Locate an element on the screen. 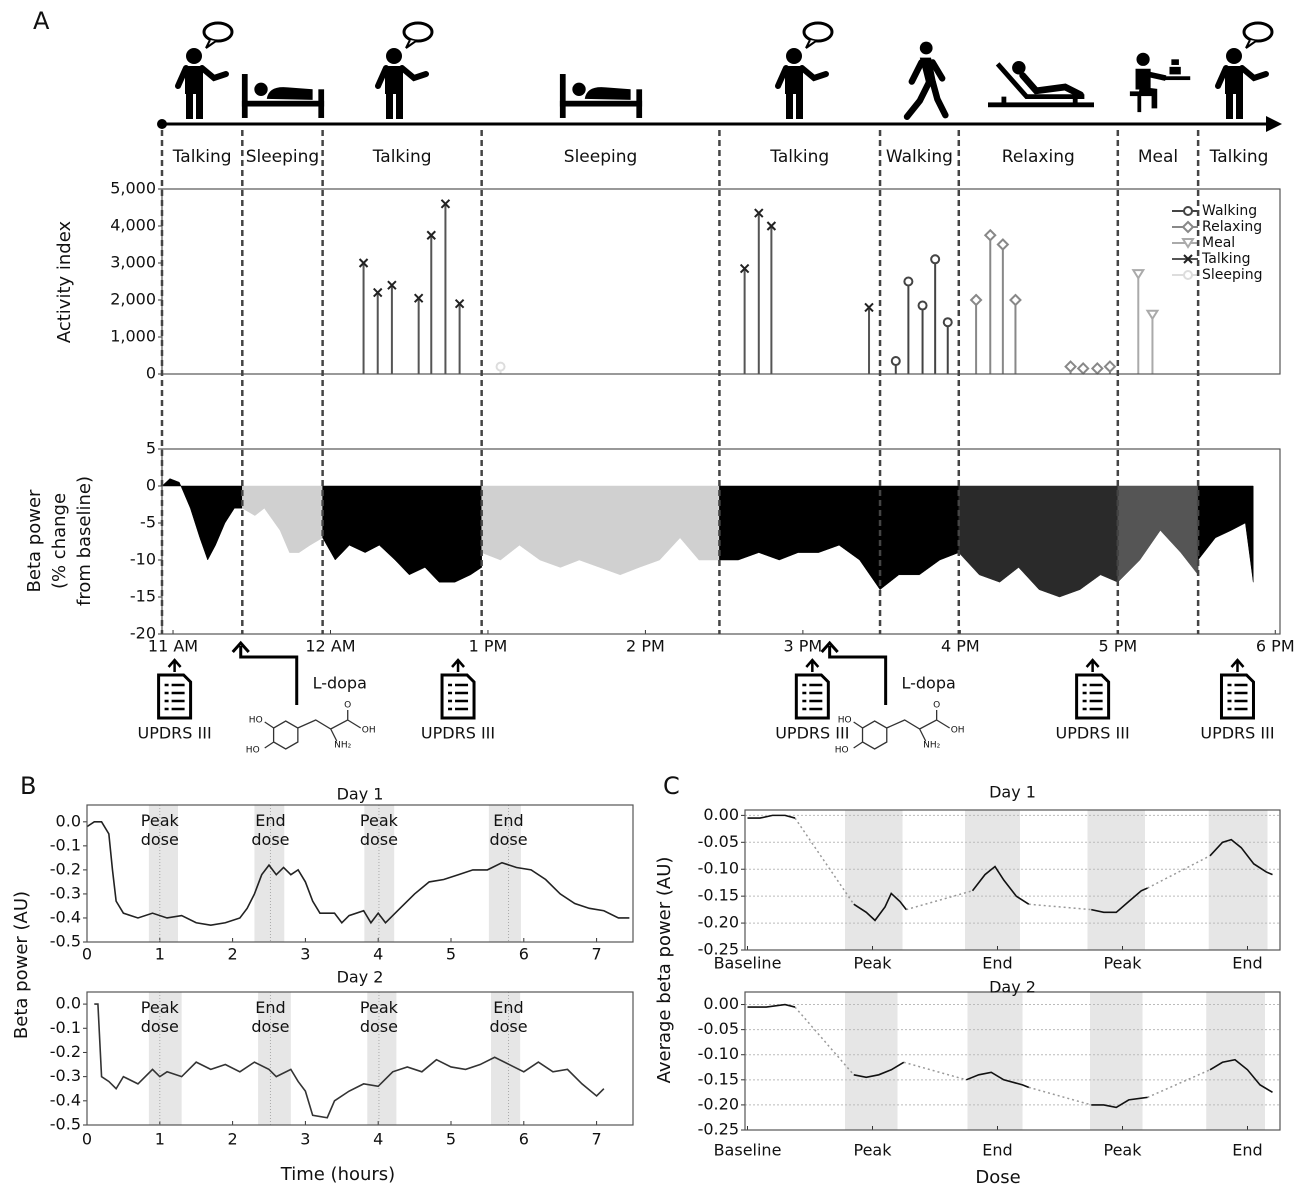 The height and width of the screenshot is (1186, 1307). activity-label: Walking is located at coordinates (919, 157).